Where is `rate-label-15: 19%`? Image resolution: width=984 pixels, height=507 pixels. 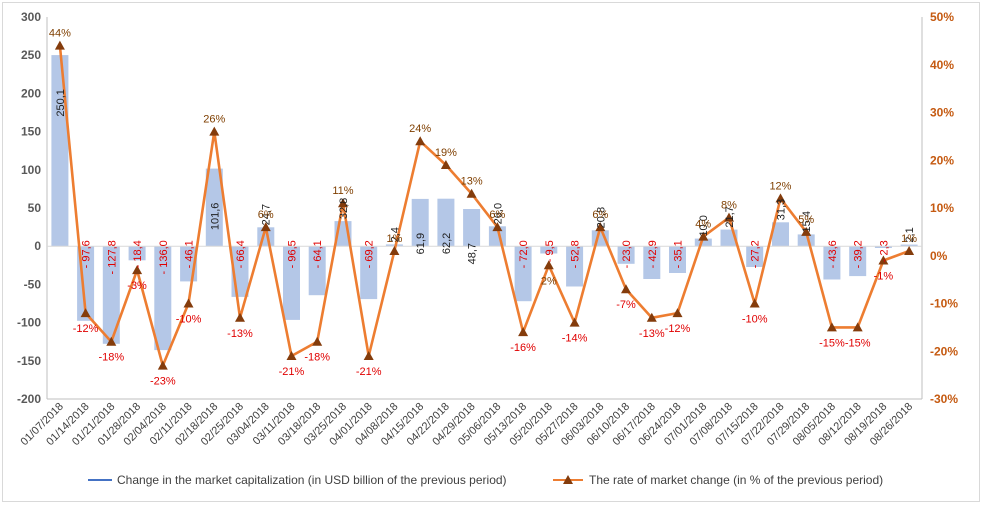 rate-label-15: 19% is located at coordinates (446, 153).